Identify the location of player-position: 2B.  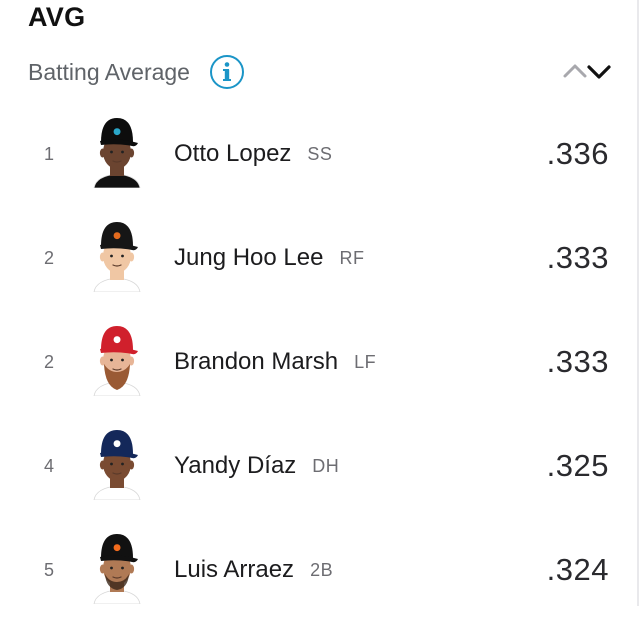
(322, 569).